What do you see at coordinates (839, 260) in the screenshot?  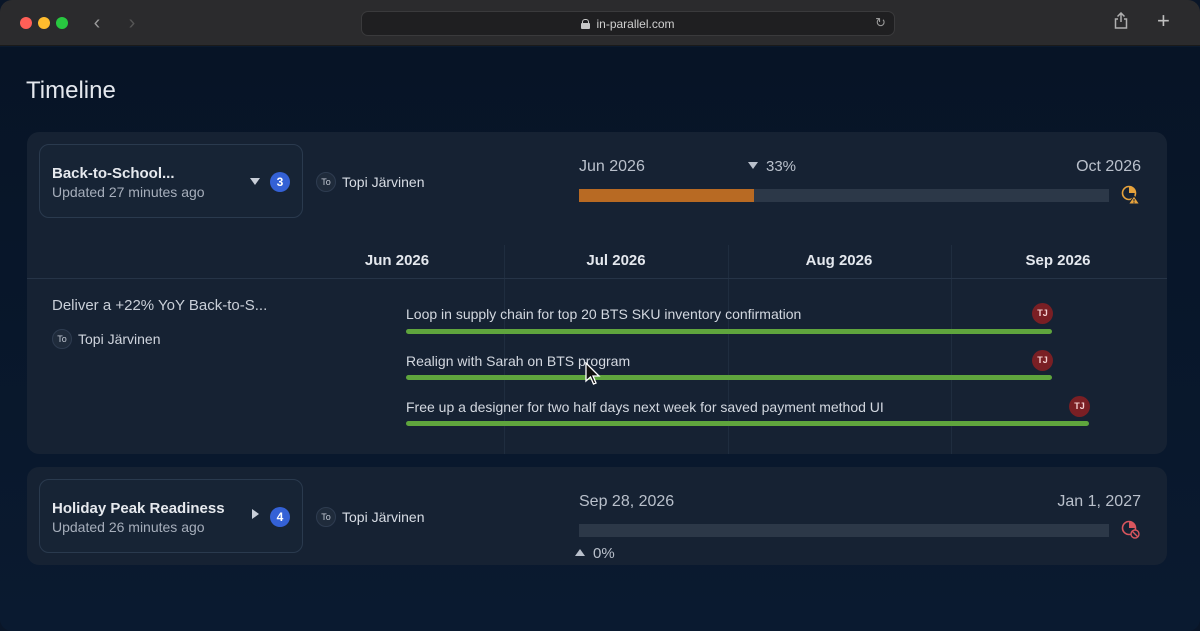 I see `month-label: Aug 2026` at bounding box center [839, 260].